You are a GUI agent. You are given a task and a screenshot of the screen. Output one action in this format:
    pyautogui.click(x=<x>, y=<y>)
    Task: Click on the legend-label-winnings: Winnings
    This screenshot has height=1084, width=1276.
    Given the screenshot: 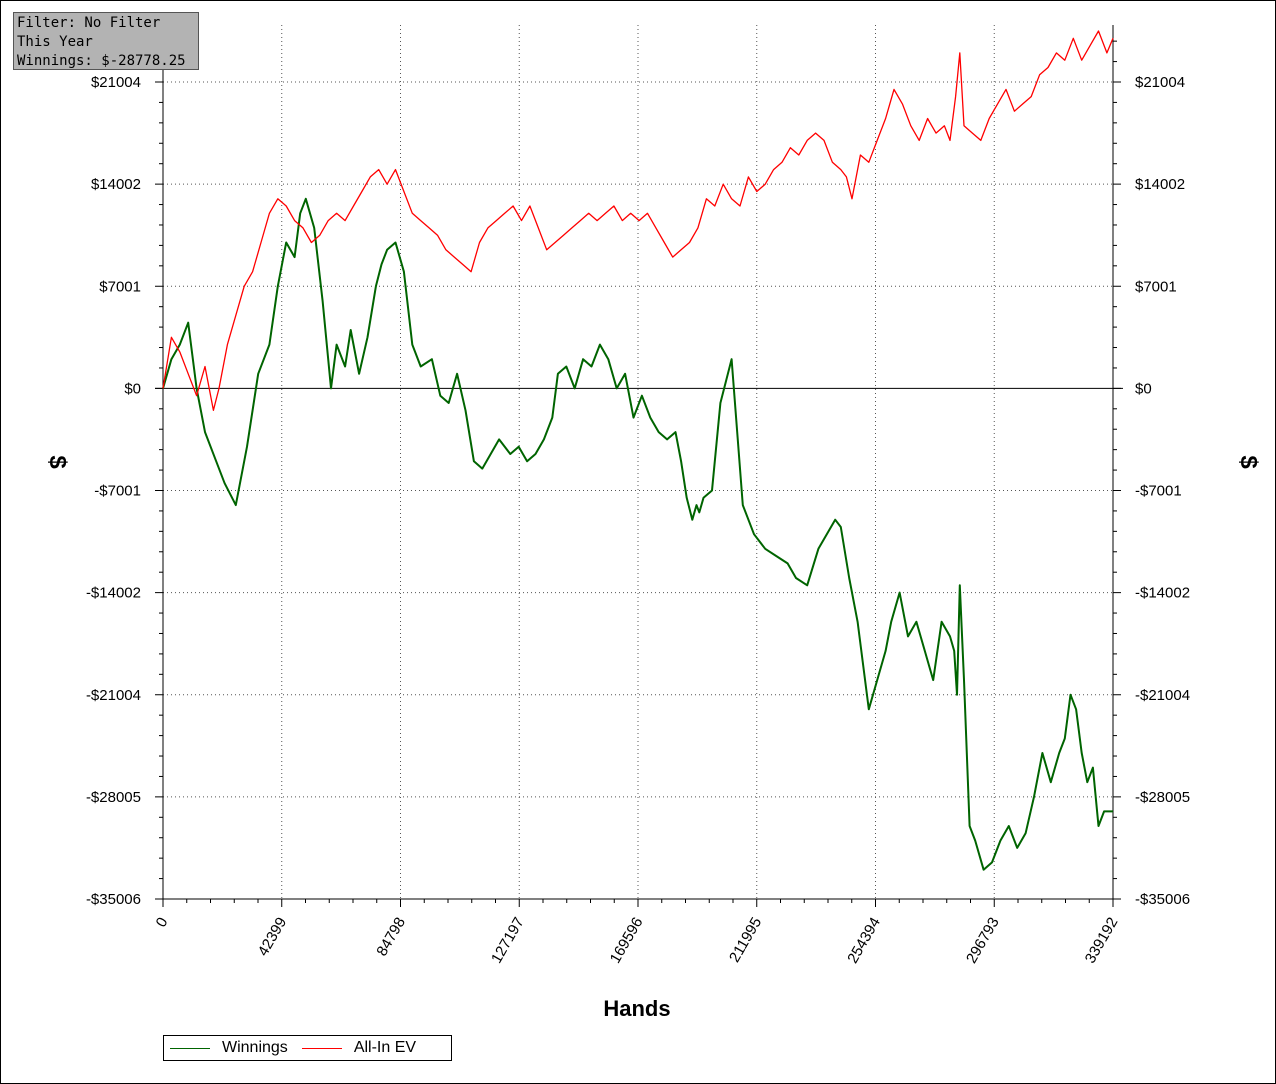 What is the action you would take?
    pyautogui.click(x=255, y=1047)
    